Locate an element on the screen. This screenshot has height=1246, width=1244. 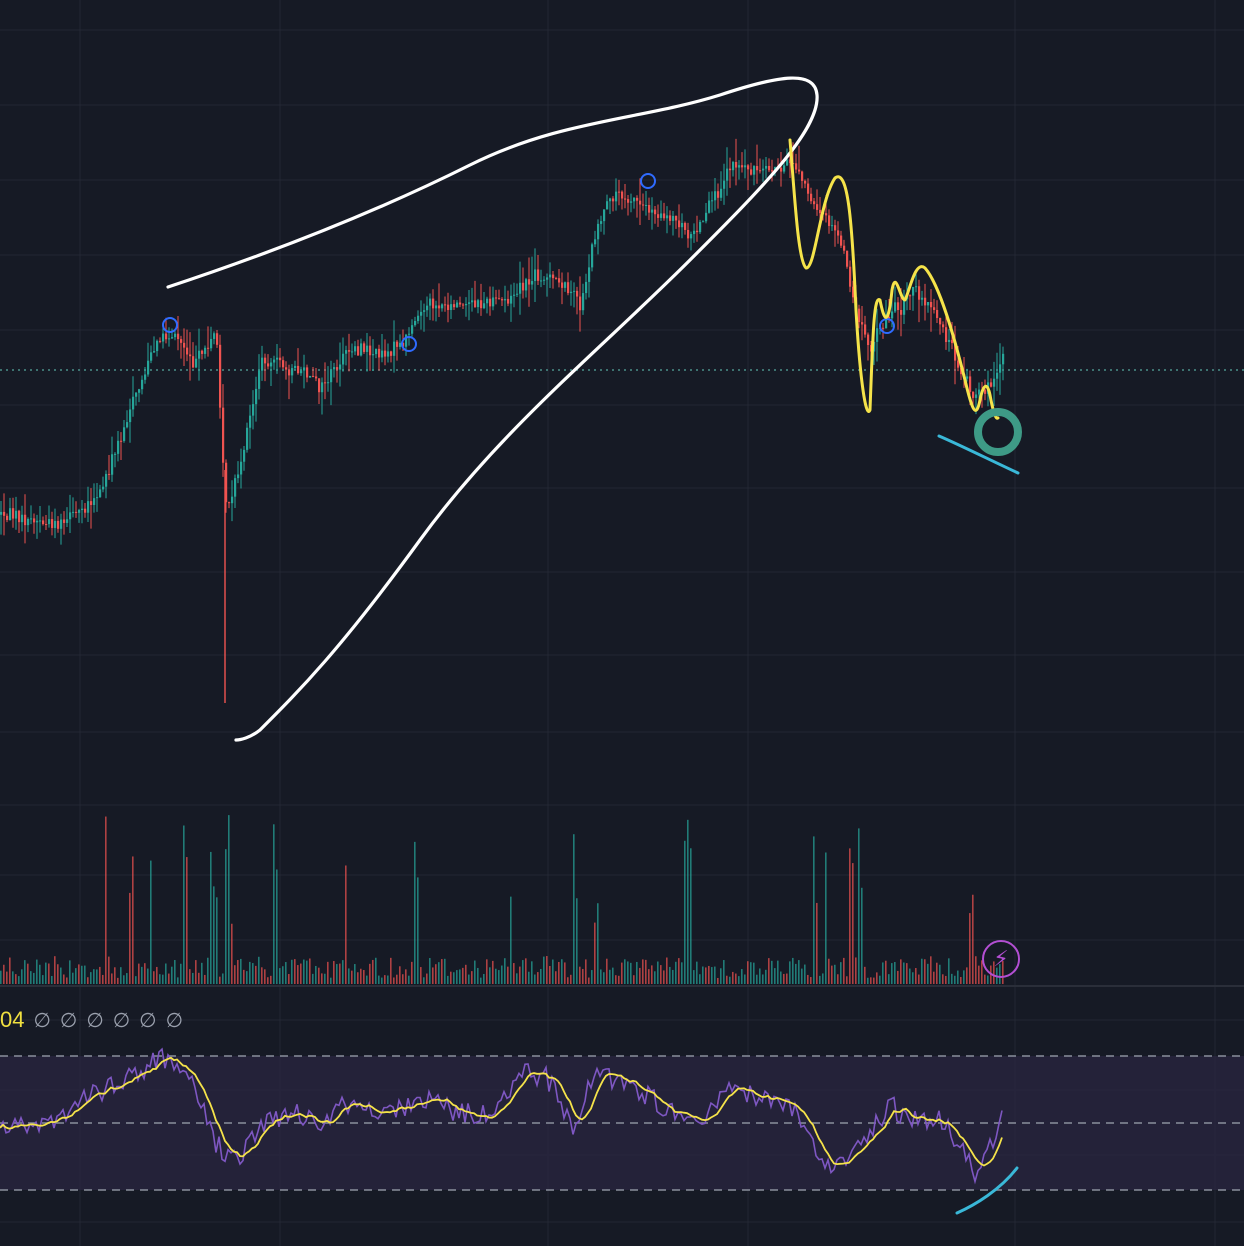
lightning-icon: ⚡ is located at coordinates (1001, 959).